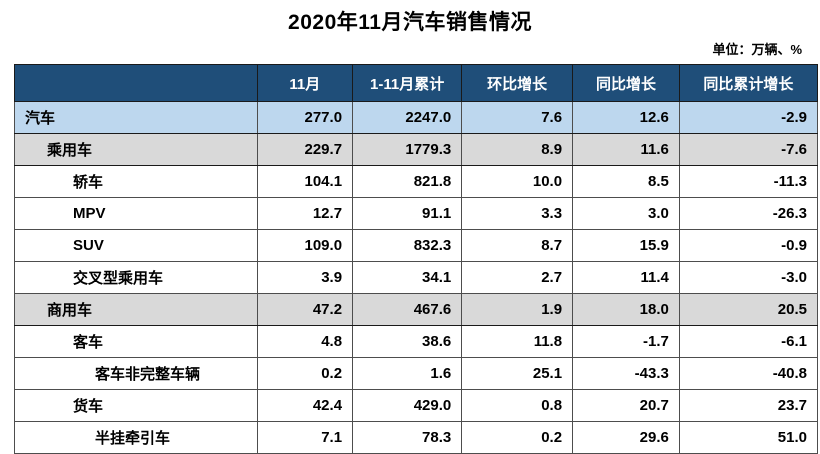  I want to click on cell: -1.7, so click(626, 341).